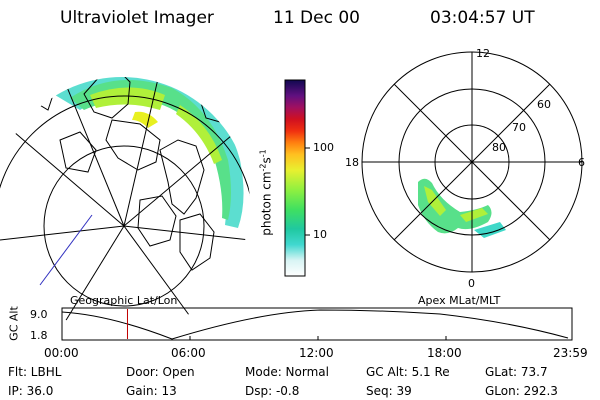 This screenshot has height=400, width=600. I want to click on timeline-xtick-3: 18:00, so click(444, 353).